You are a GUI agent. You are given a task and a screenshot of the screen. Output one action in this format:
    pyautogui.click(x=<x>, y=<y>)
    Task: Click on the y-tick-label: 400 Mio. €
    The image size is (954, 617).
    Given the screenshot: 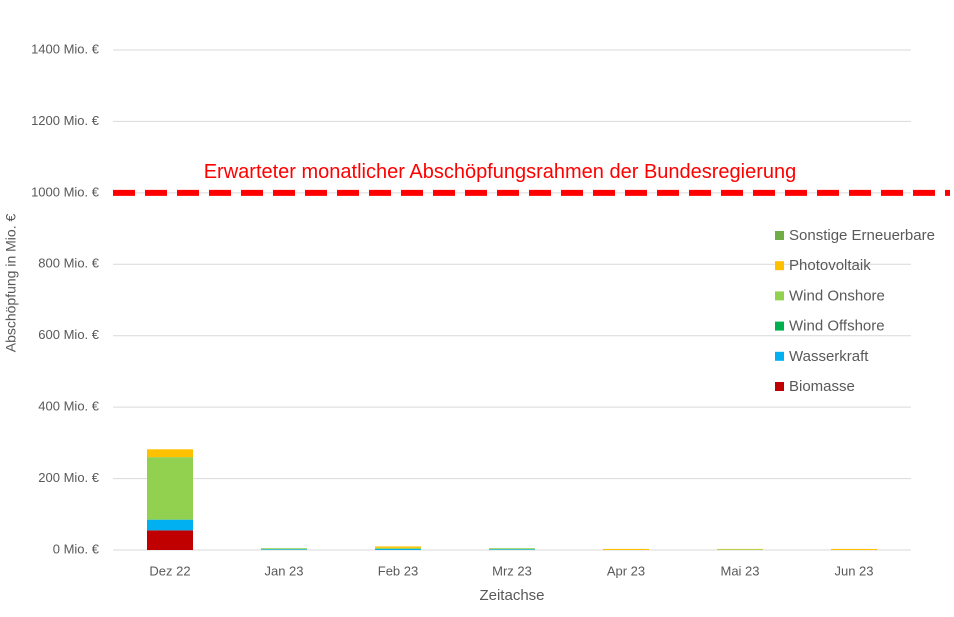 What is the action you would take?
    pyautogui.click(x=68, y=406)
    